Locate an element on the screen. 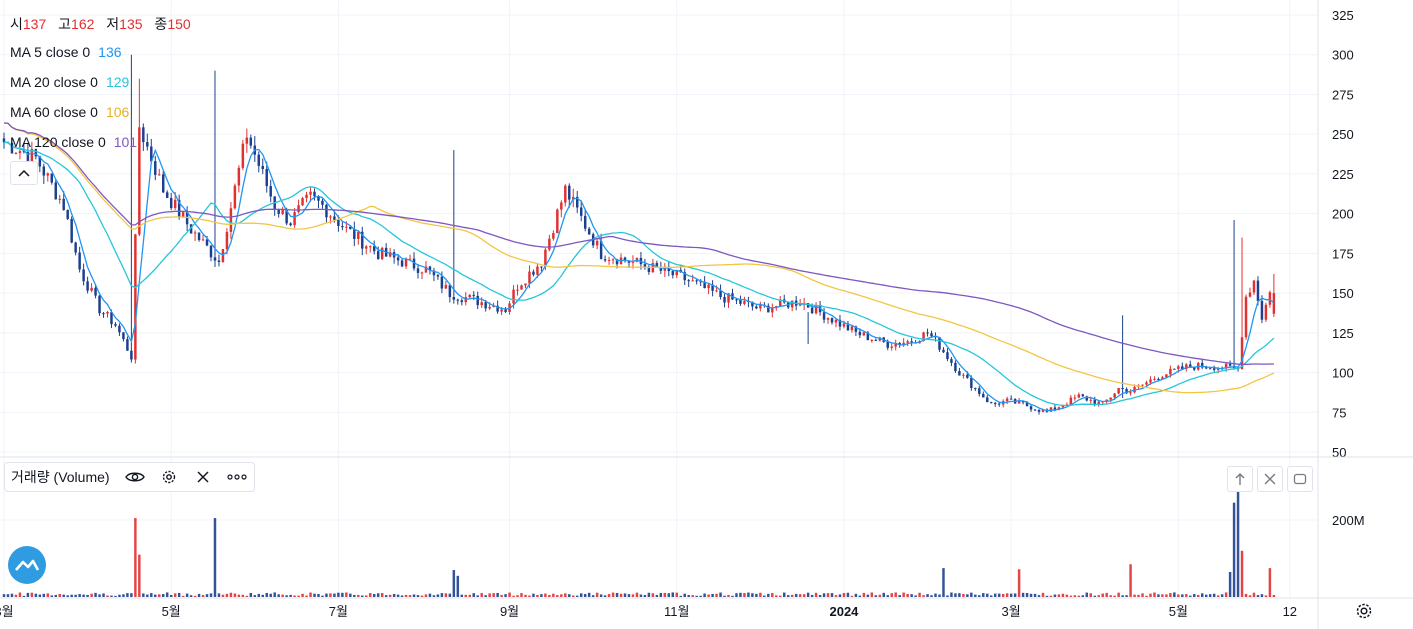 This screenshot has height=629, width=1413. eye-icon is located at coordinates (135, 477).